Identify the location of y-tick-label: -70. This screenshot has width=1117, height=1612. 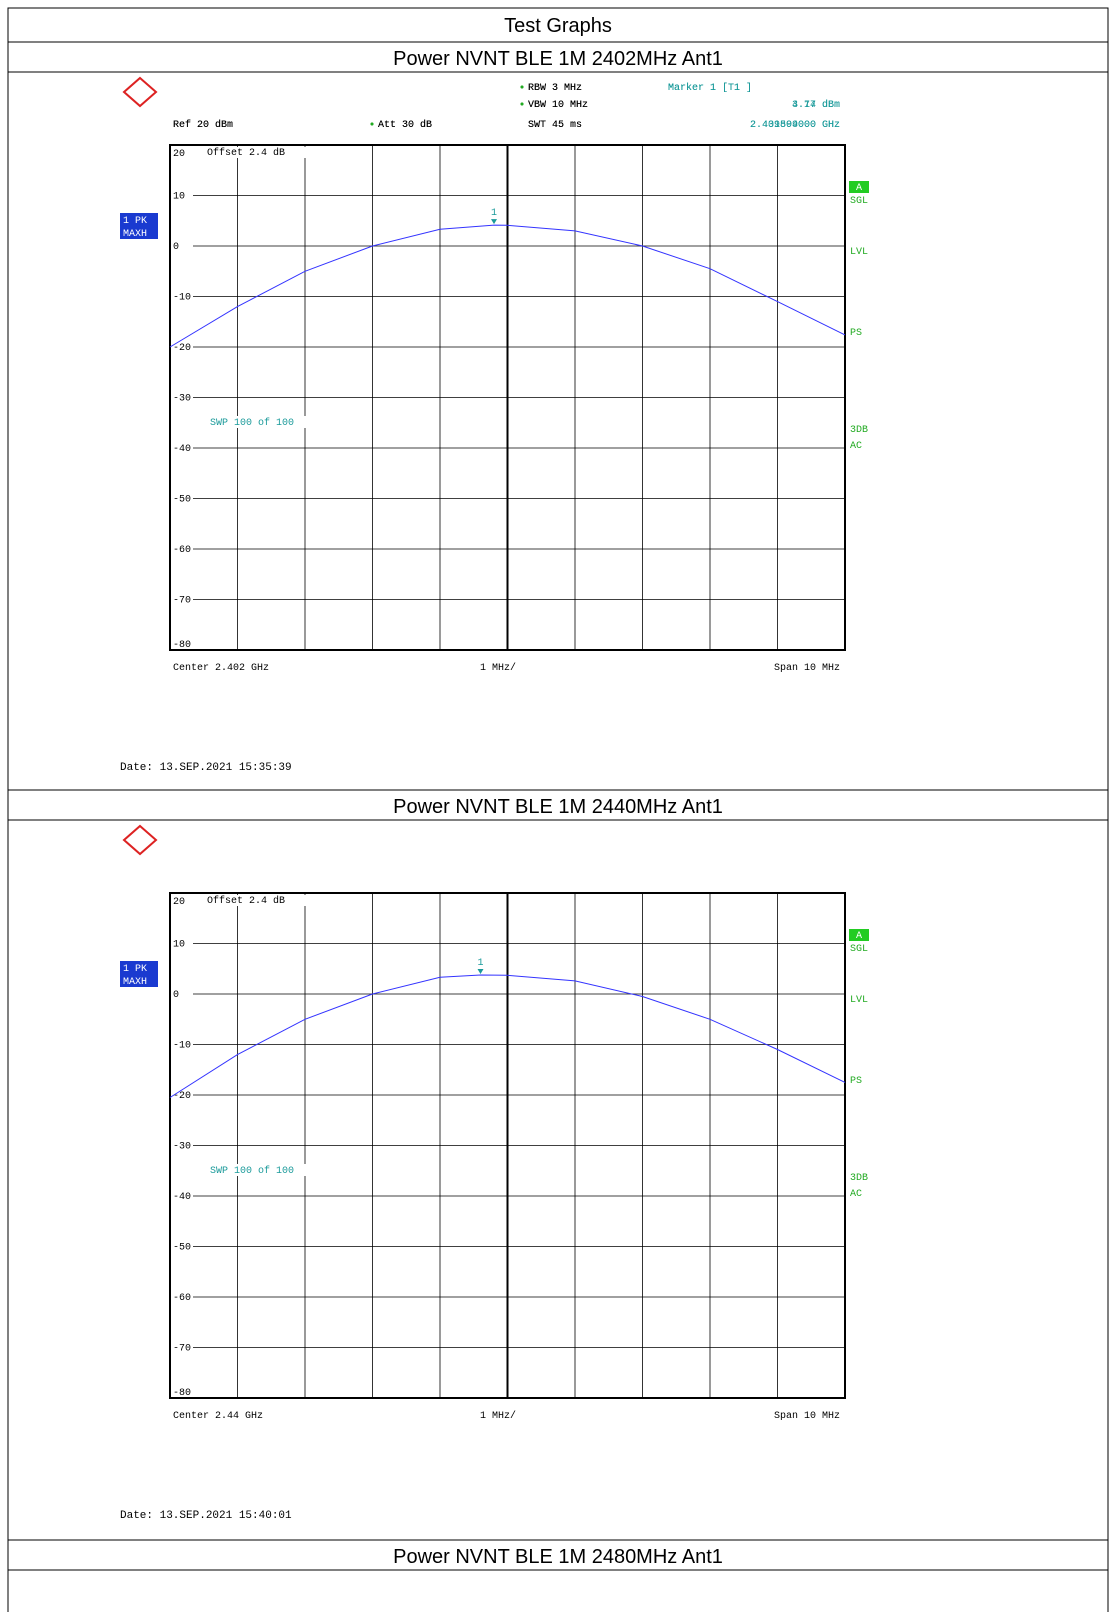
(182, 1349).